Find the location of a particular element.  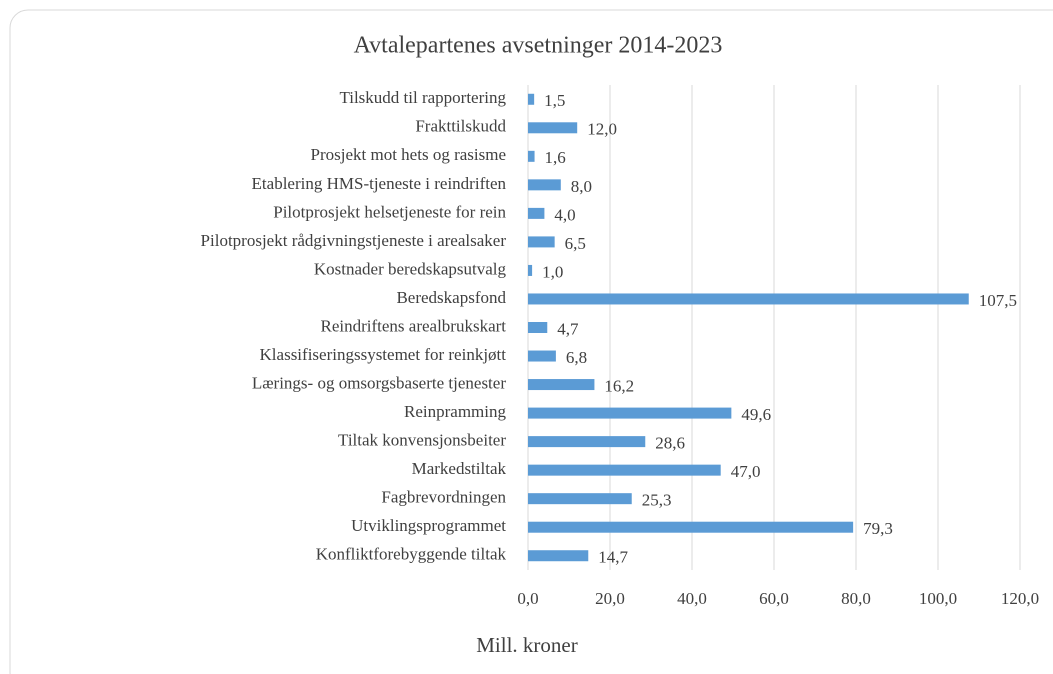

x-axis-title: Mill. kroner is located at coordinates (526, 645).